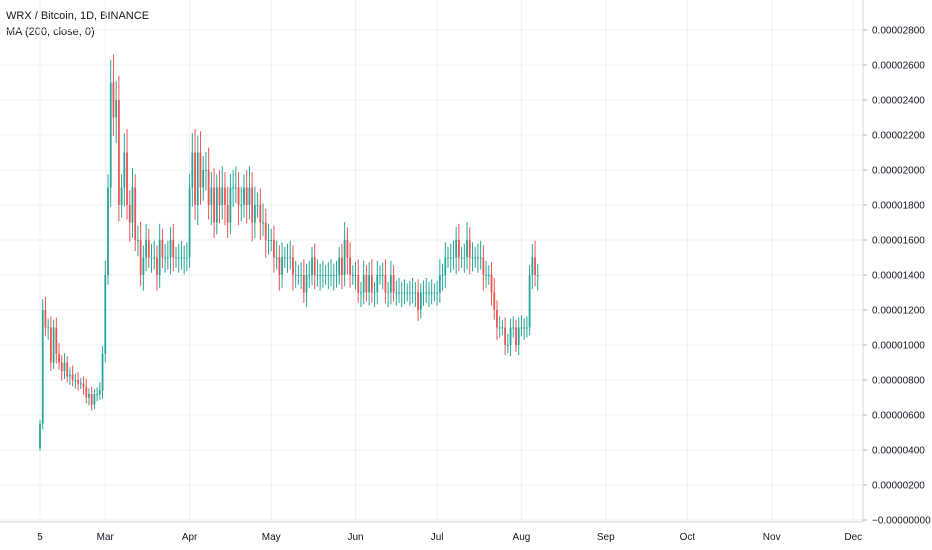 Image resolution: width=932 pixels, height=550 pixels. What do you see at coordinates (78, 16) in the screenshot?
I see `symbol-title: WRX / Bitcoin, 1D, BINANCE` at bounding box center [78, 16].